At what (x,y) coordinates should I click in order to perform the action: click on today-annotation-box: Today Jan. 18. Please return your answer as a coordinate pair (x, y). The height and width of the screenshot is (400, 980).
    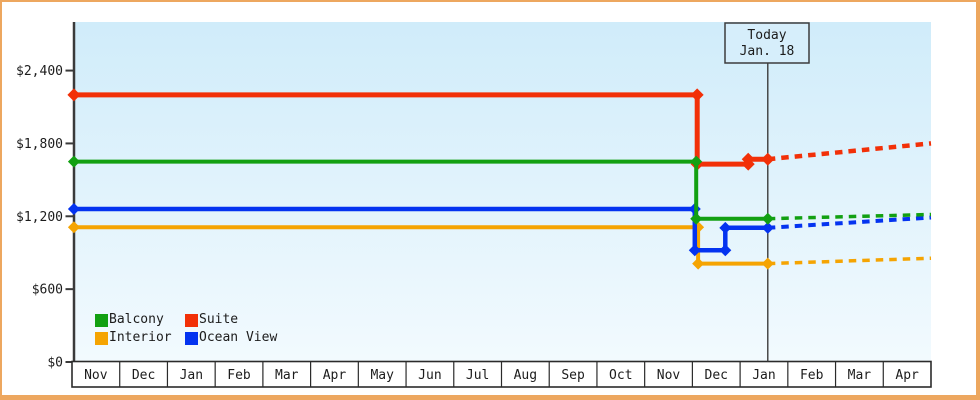
    Looking at the image, I should click on (767, 43).